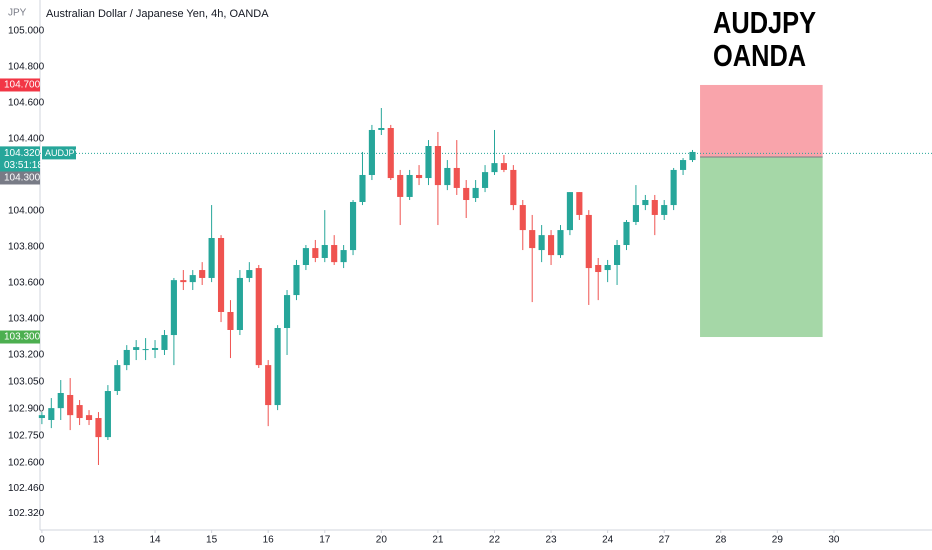  What do you see at coordinates (778, 540) in the screenshot?
I see `x-tick-label: 29` at bounding box center [778, 540].